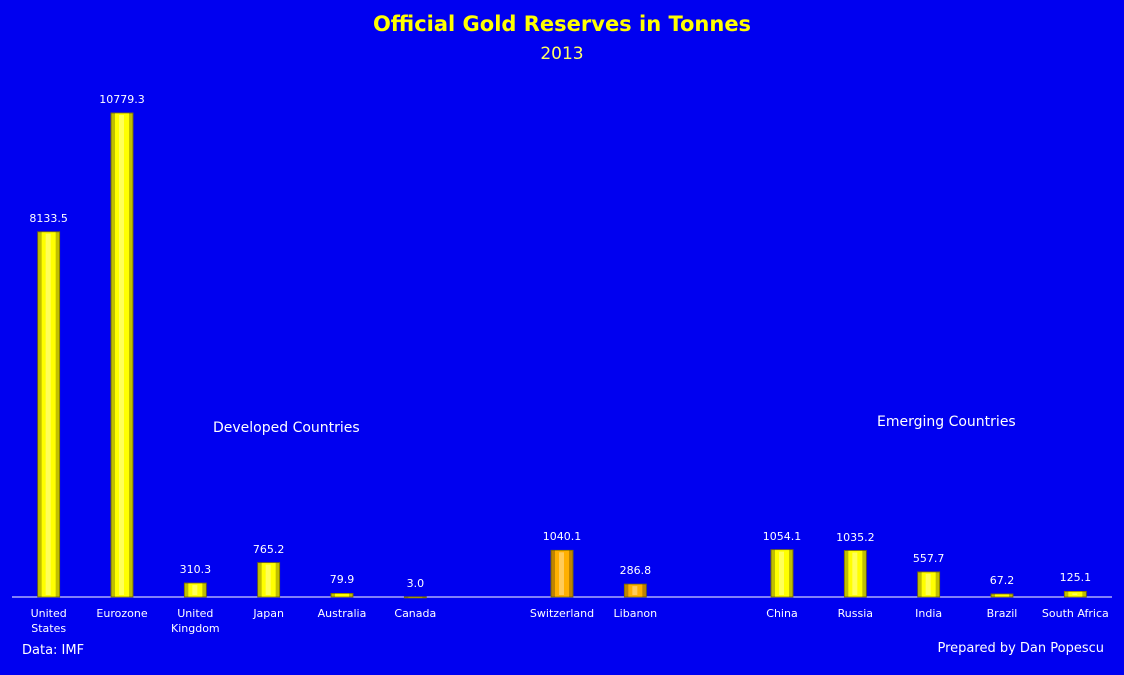  What do you see at coordinates (48, 621) in the screenshot?
I see `x-tick-label: United States` at bounding box center [48, 621].